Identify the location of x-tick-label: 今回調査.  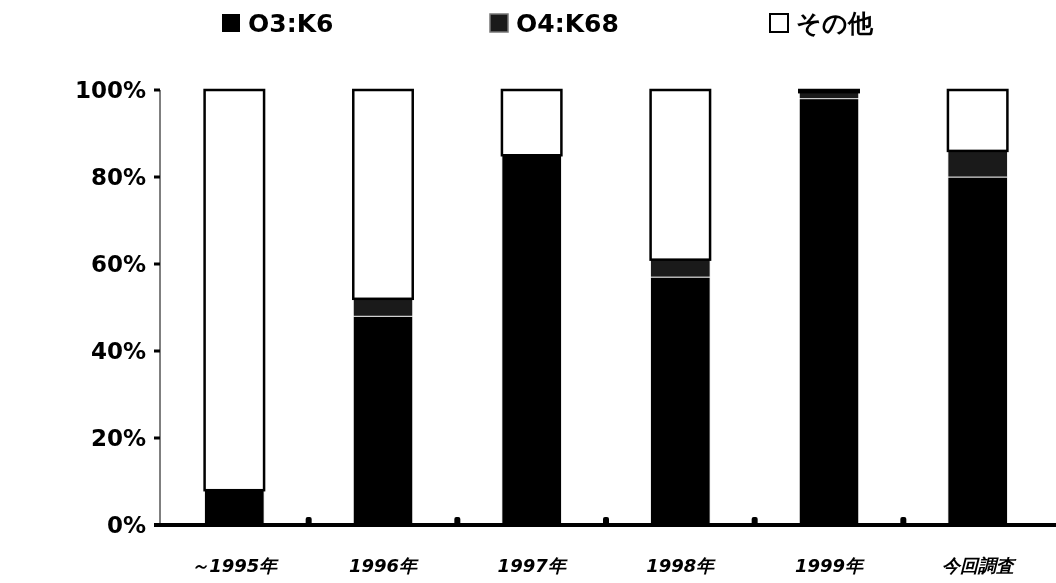
(979, 565).